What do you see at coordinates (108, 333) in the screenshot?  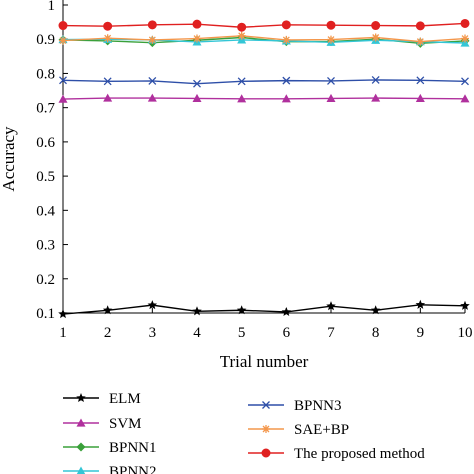 I see `x-tick-label: 2` at bounding box center [108, 333].